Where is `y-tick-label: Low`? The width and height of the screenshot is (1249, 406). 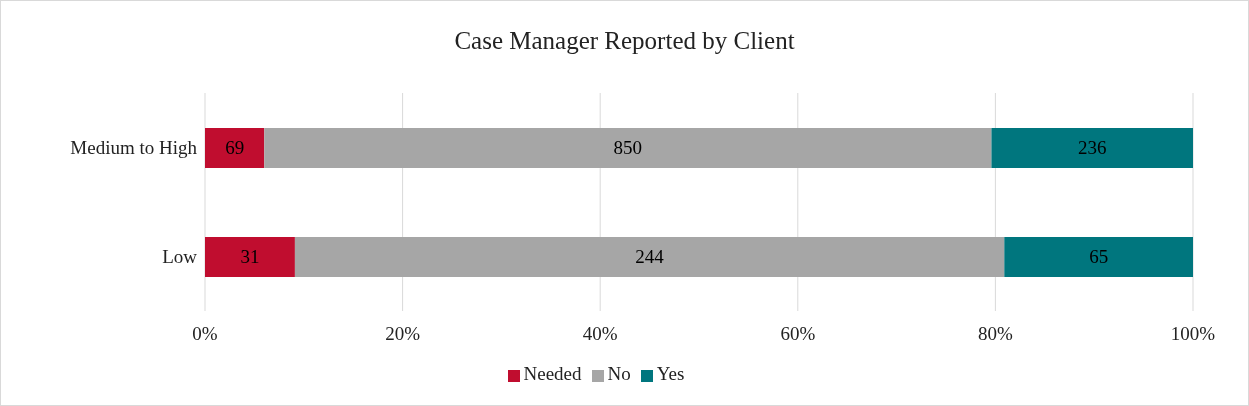 y-tick-label: Low is located at coordinates (180, 257).